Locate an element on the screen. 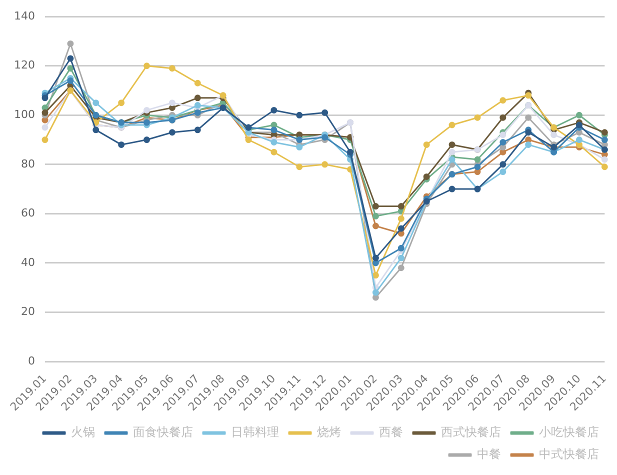  y-tick-label: 20 is located at coordinates (27, 311).